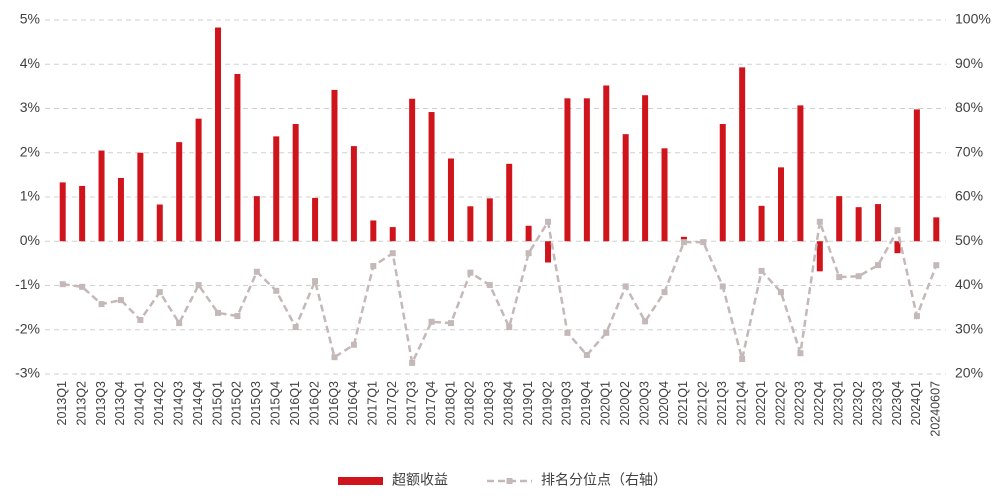  Describe the element at coordinates (198, 403) in the screenshot. I see `x-tick-label: 2014Q4` at that location.